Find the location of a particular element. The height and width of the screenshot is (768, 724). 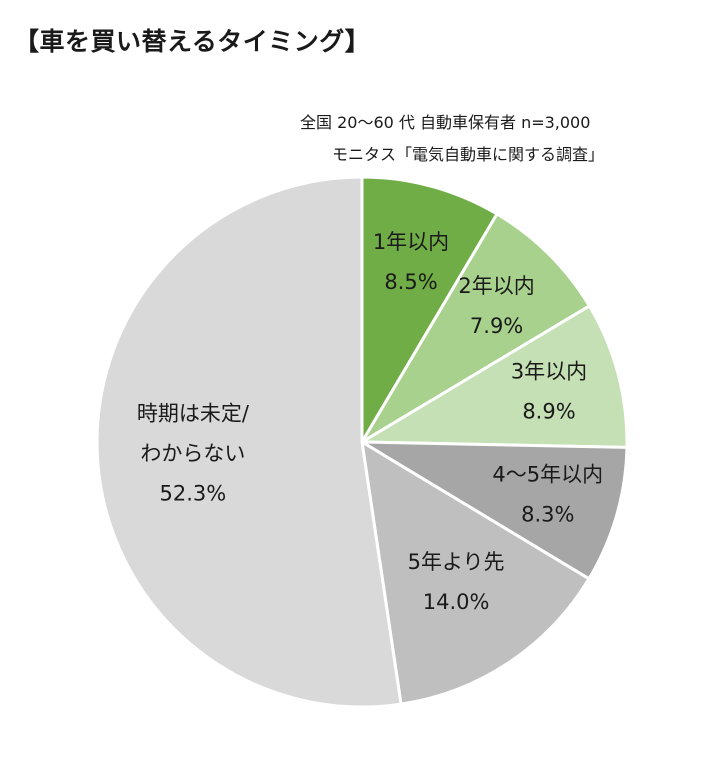

slice-label-6: 時期は未定/ is located at coordinates (193, 414).